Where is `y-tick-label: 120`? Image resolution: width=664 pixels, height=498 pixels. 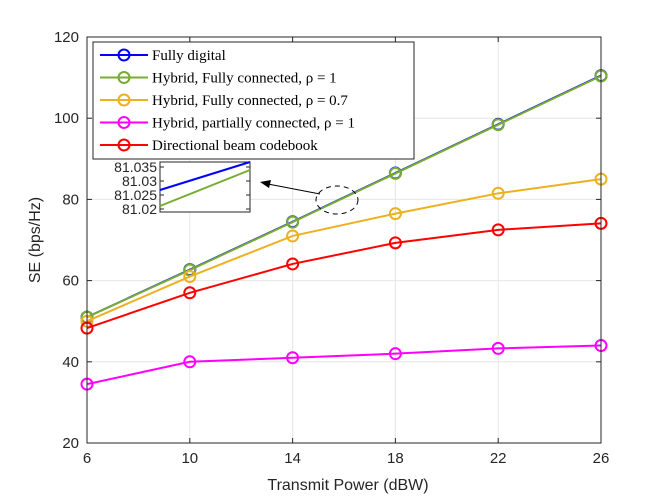 y-tick-label: 120 is located at coordinates (66, 37).